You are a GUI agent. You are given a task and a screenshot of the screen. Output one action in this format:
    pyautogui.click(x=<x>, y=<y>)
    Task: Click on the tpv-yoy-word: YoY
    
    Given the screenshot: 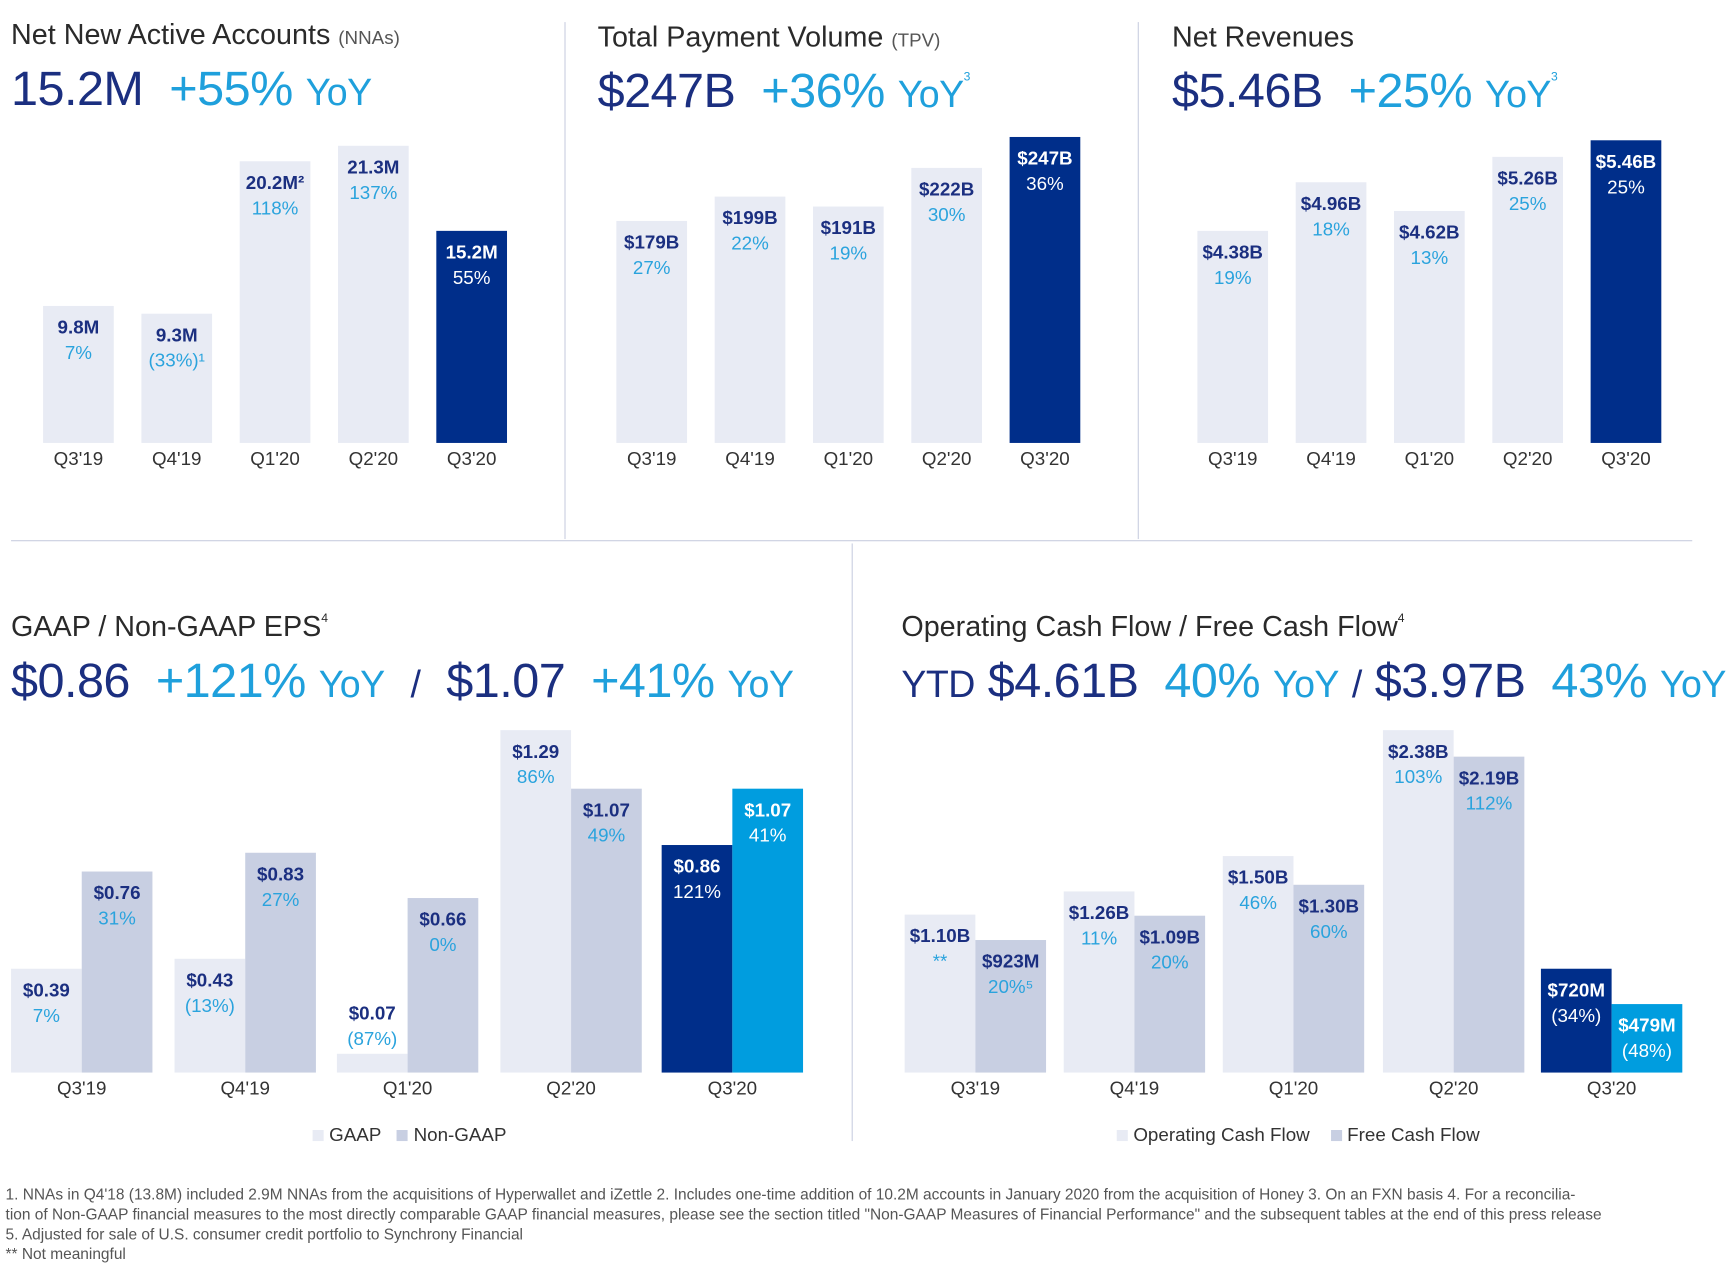 What is the action you would take?
    pyautogui.click(x=930, y=95)
    